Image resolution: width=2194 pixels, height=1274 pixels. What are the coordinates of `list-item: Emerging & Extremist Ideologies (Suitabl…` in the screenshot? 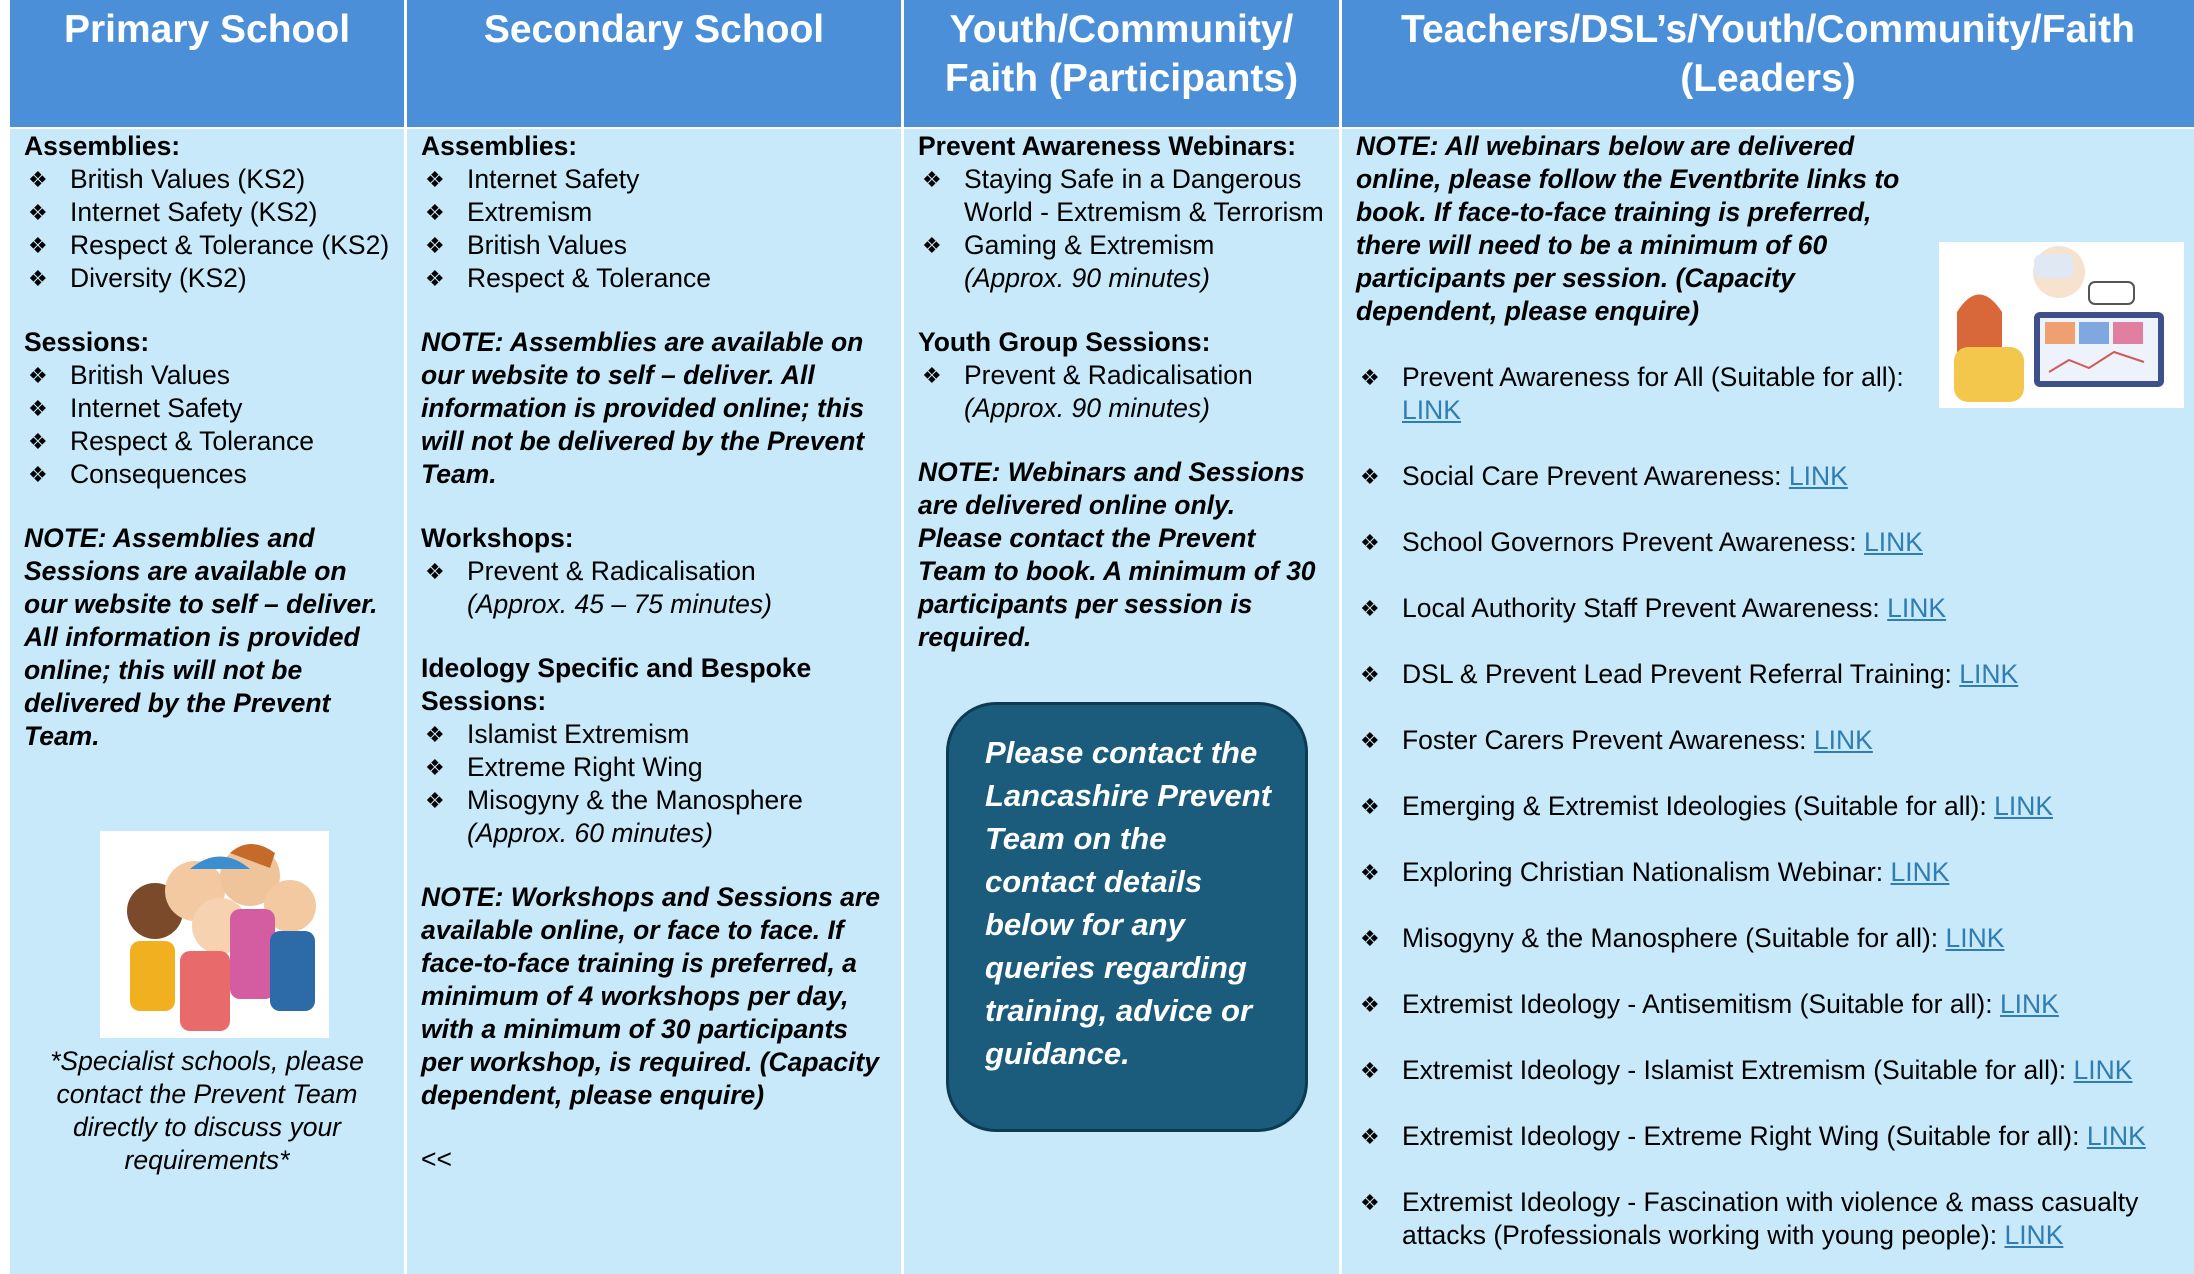 It's located at (1768, 806).